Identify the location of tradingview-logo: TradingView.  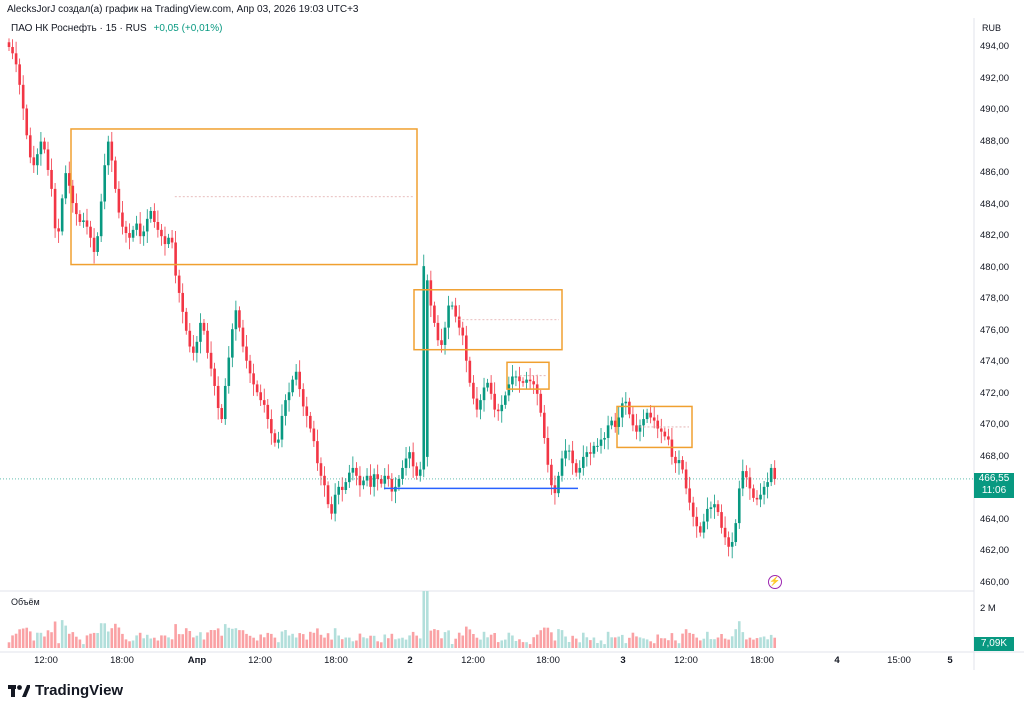
(65, 690).